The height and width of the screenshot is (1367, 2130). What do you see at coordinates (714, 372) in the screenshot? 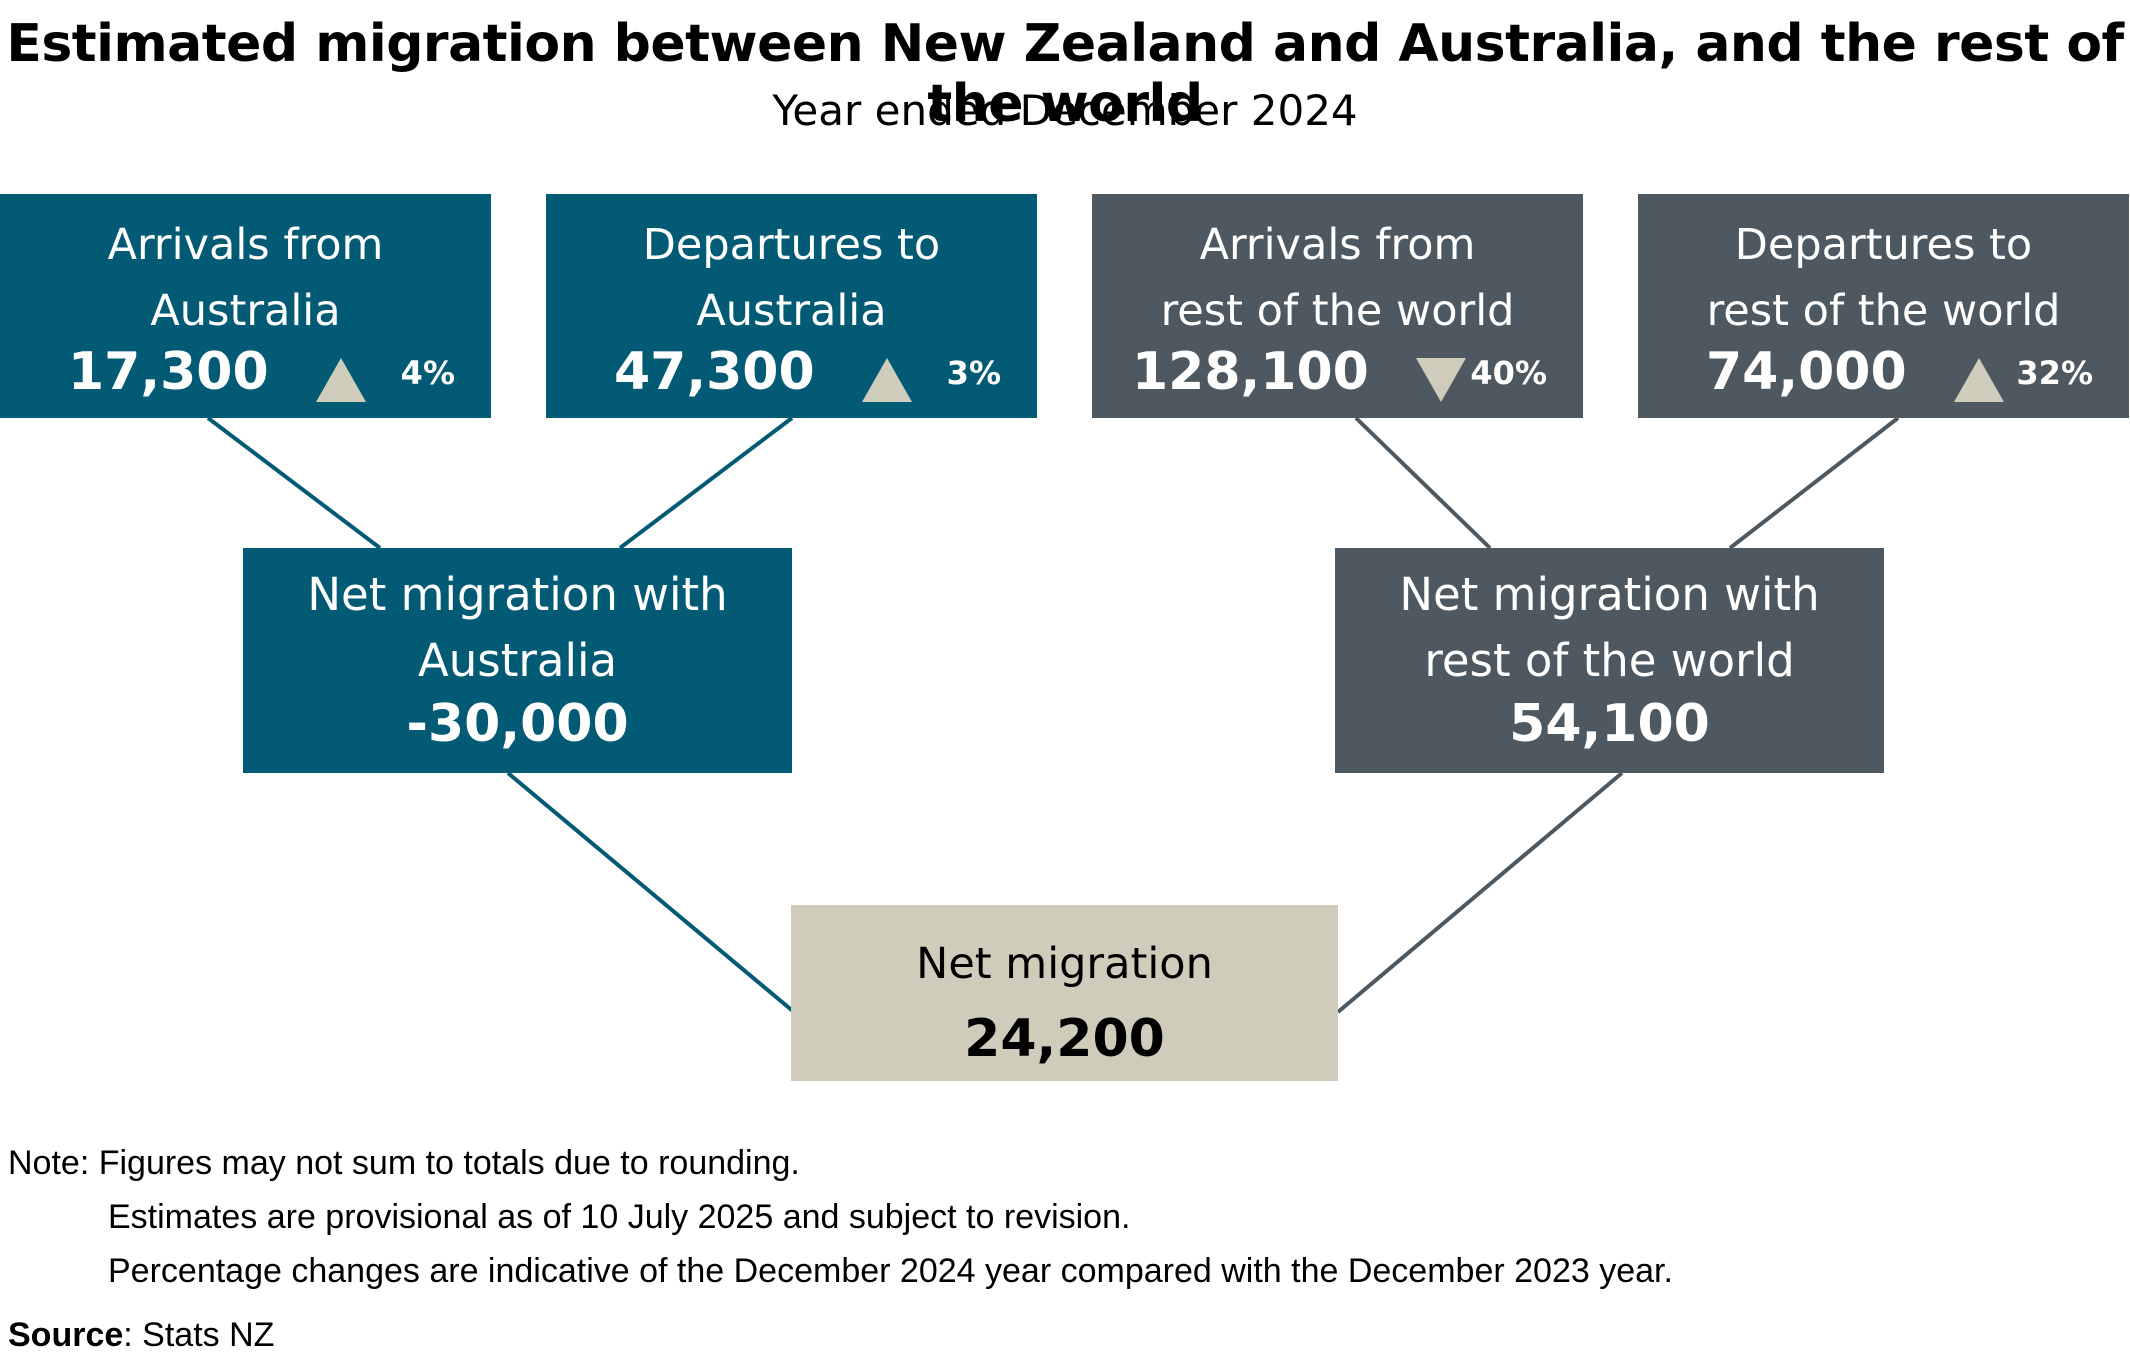
I see `box-value: 47,300` at bounding box center [714, 372].